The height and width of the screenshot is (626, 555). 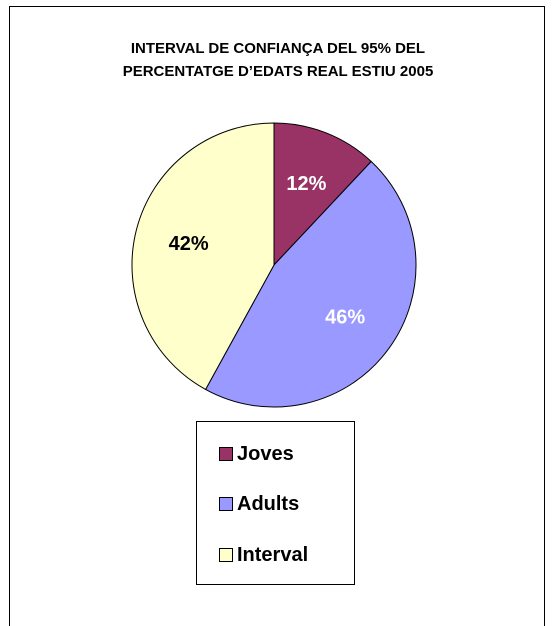 I want to click on data-label-interval: 42%, so click(x=189, y=244).